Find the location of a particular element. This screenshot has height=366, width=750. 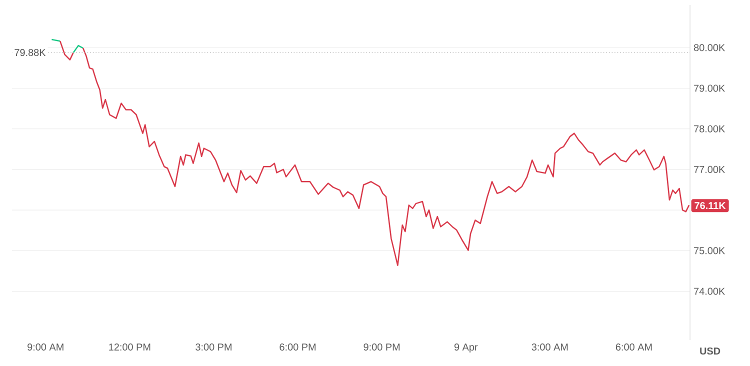

x-tick-label: 9:00 AM is located at coordinates (46, 347).